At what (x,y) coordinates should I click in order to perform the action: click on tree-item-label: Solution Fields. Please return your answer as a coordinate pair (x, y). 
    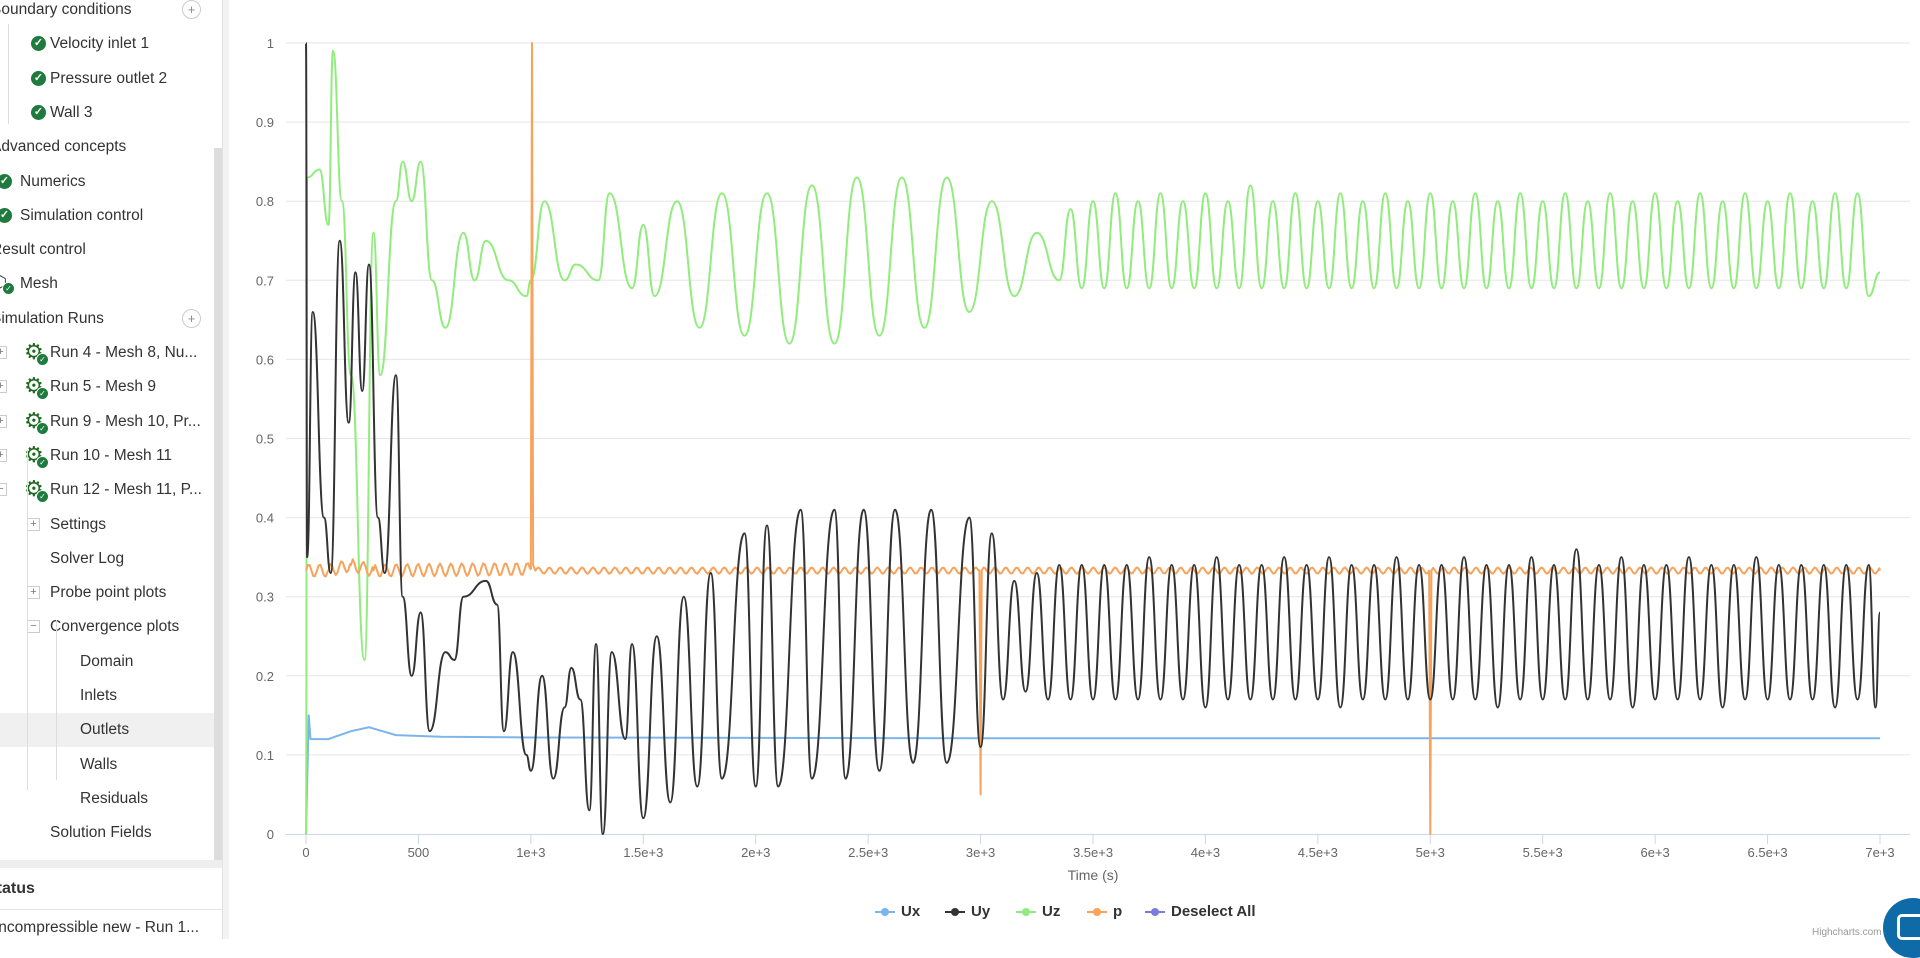
    Looking at the image, I should click on (101, 833).